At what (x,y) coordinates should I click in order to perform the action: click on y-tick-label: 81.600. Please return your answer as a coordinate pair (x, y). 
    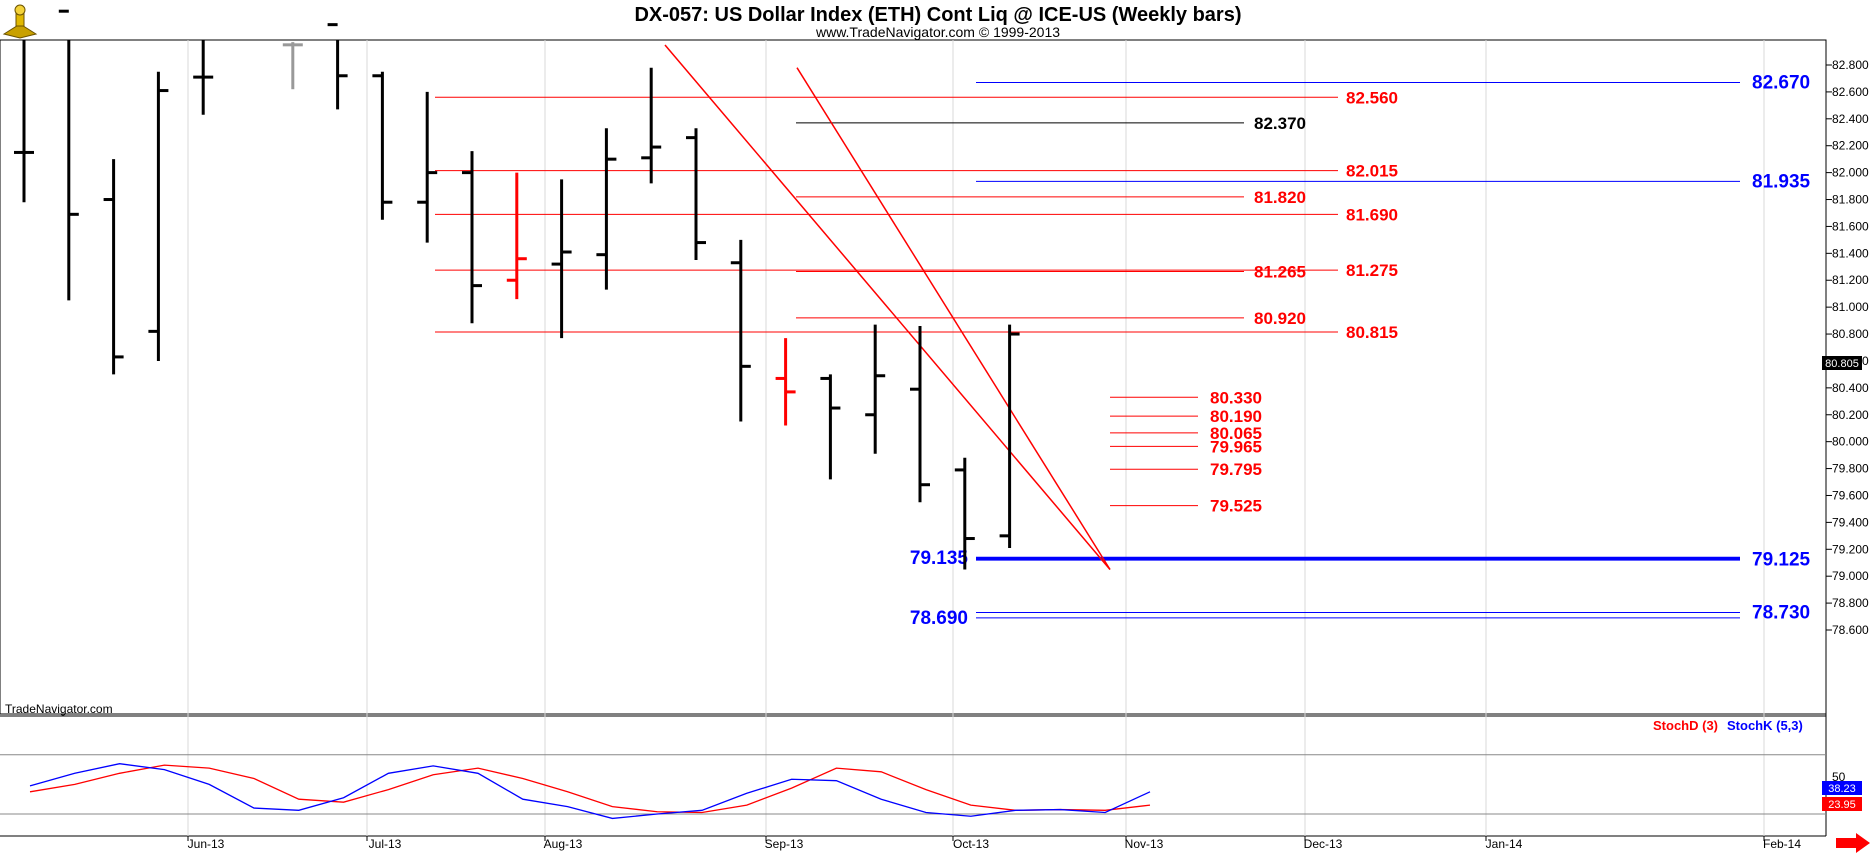
    Looking at the image, I should click on (1850, 226).